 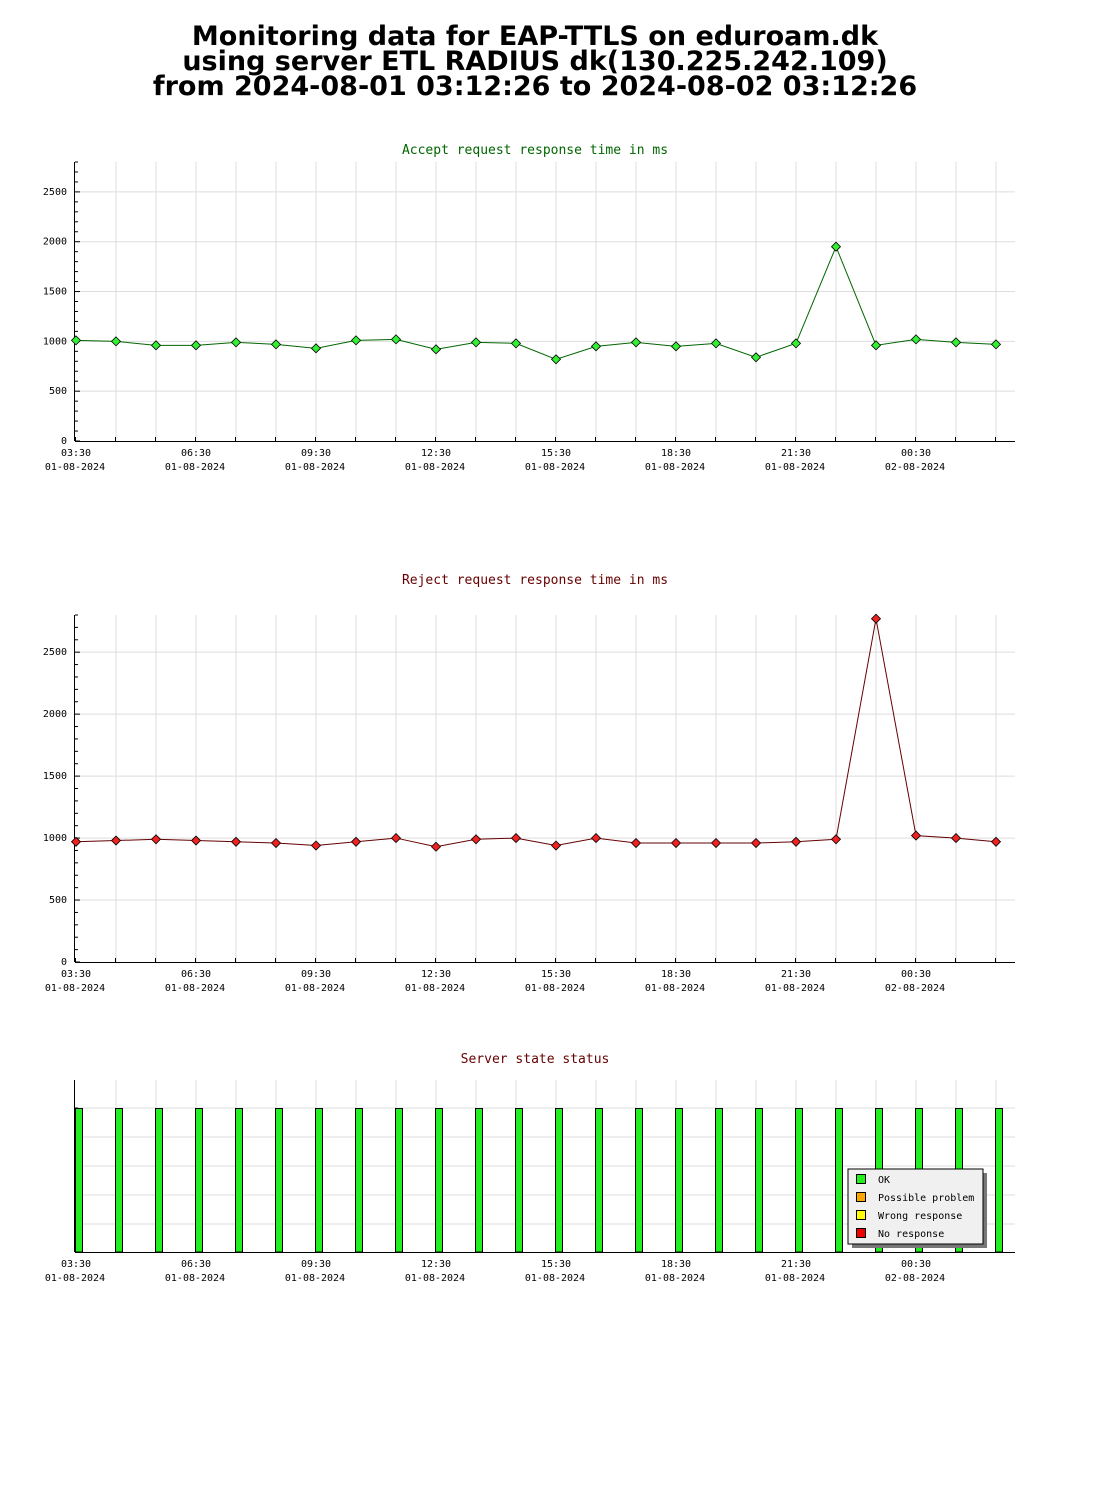 What do you see at coordinates (58, 391) in the screenshot?
I see `accept-y-tick-label: 500` at bounding box center [58, 391].